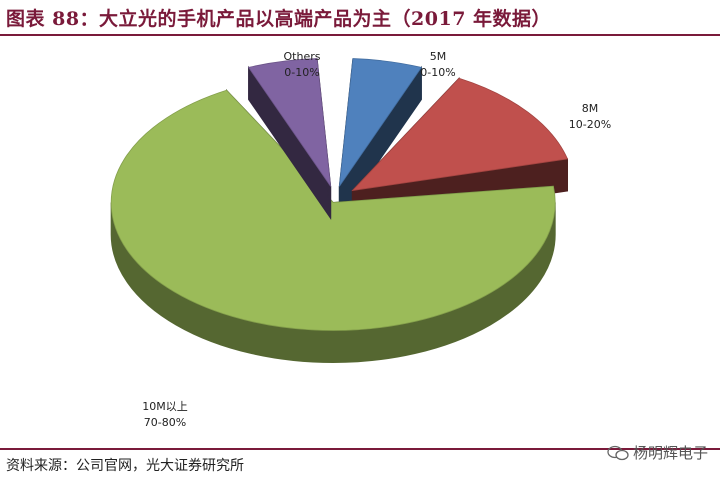  I want to click on pie-label-range-others: 0-10%, so click(301, 72).